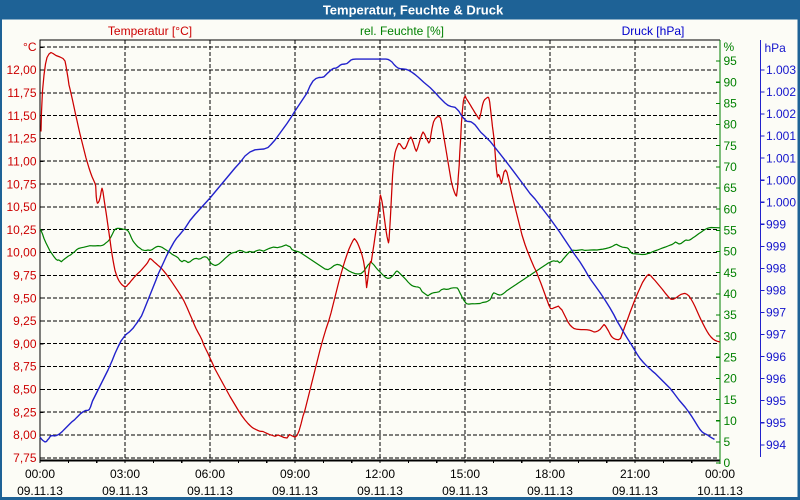 The image size is (800, 500). What do you see at coordinates (413, 10) in the screenshot?
I see `svg-text: Temperatur, Feuchte & Druck` at bounding box center [413, 10].